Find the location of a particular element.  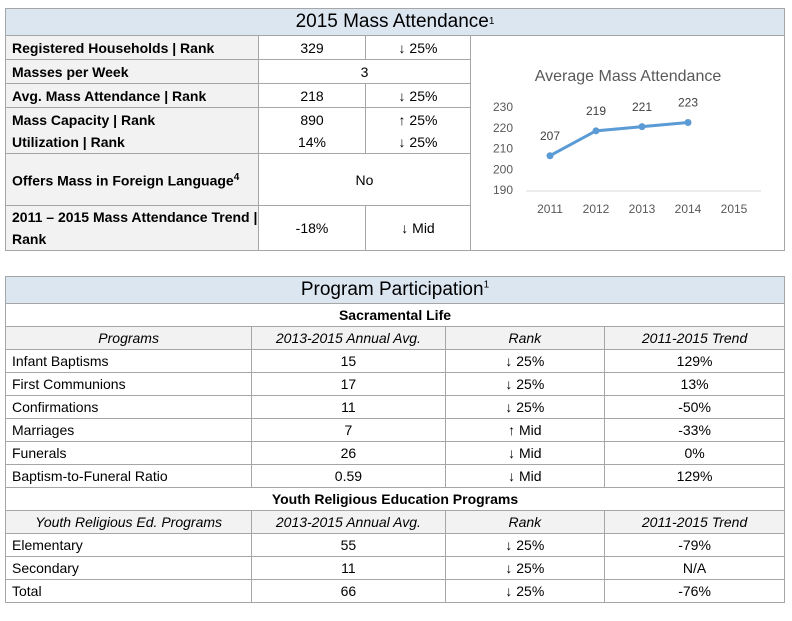

table-row: Marriages 7 ↑ Mid -33% is located at coordinates (394, 430).